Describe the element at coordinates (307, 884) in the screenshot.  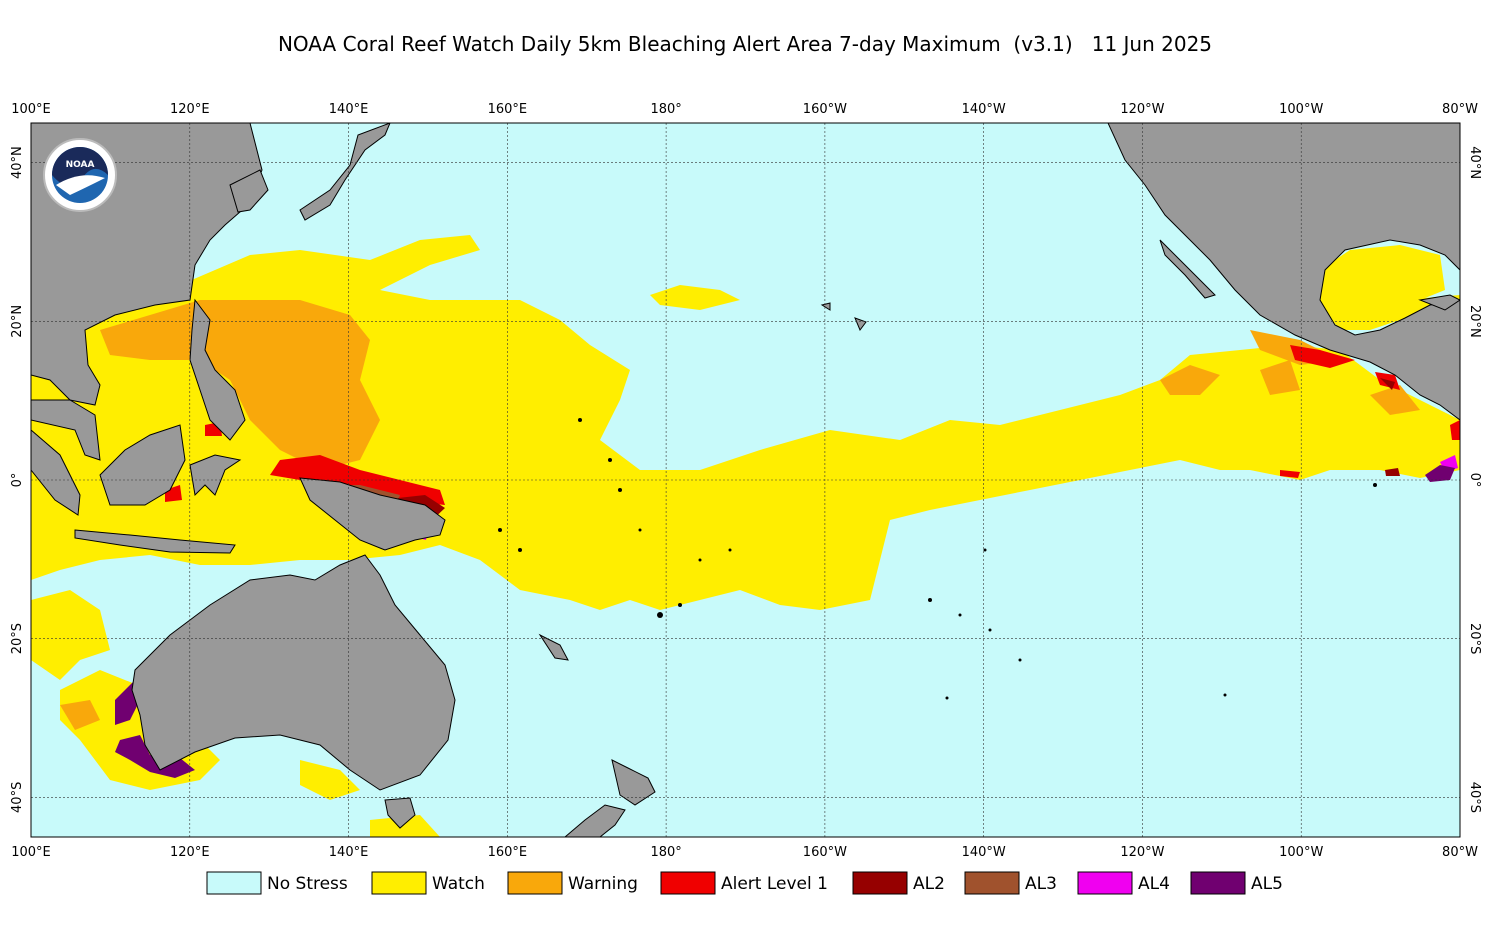
I see `legend-label: No Stress` at that location.